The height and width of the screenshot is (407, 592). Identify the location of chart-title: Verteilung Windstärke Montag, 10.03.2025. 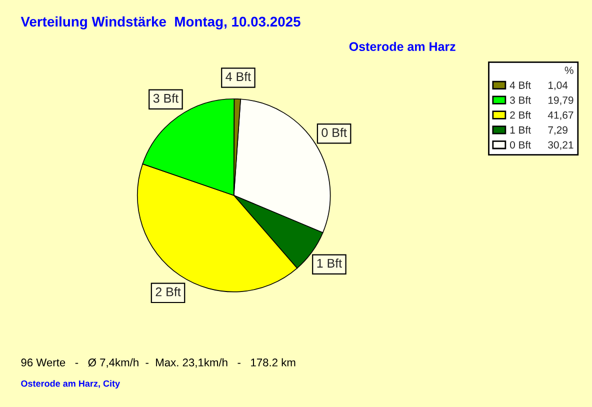
(160, 23).